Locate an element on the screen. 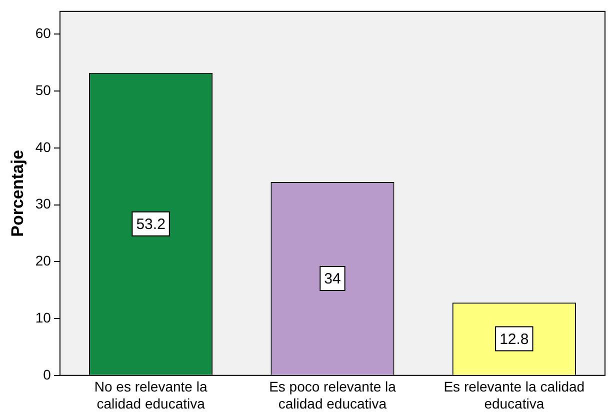 Image resolution: width=609 pixels, height=417 pixels. y-tick-label: 0 is located at coordinates (47, 374).